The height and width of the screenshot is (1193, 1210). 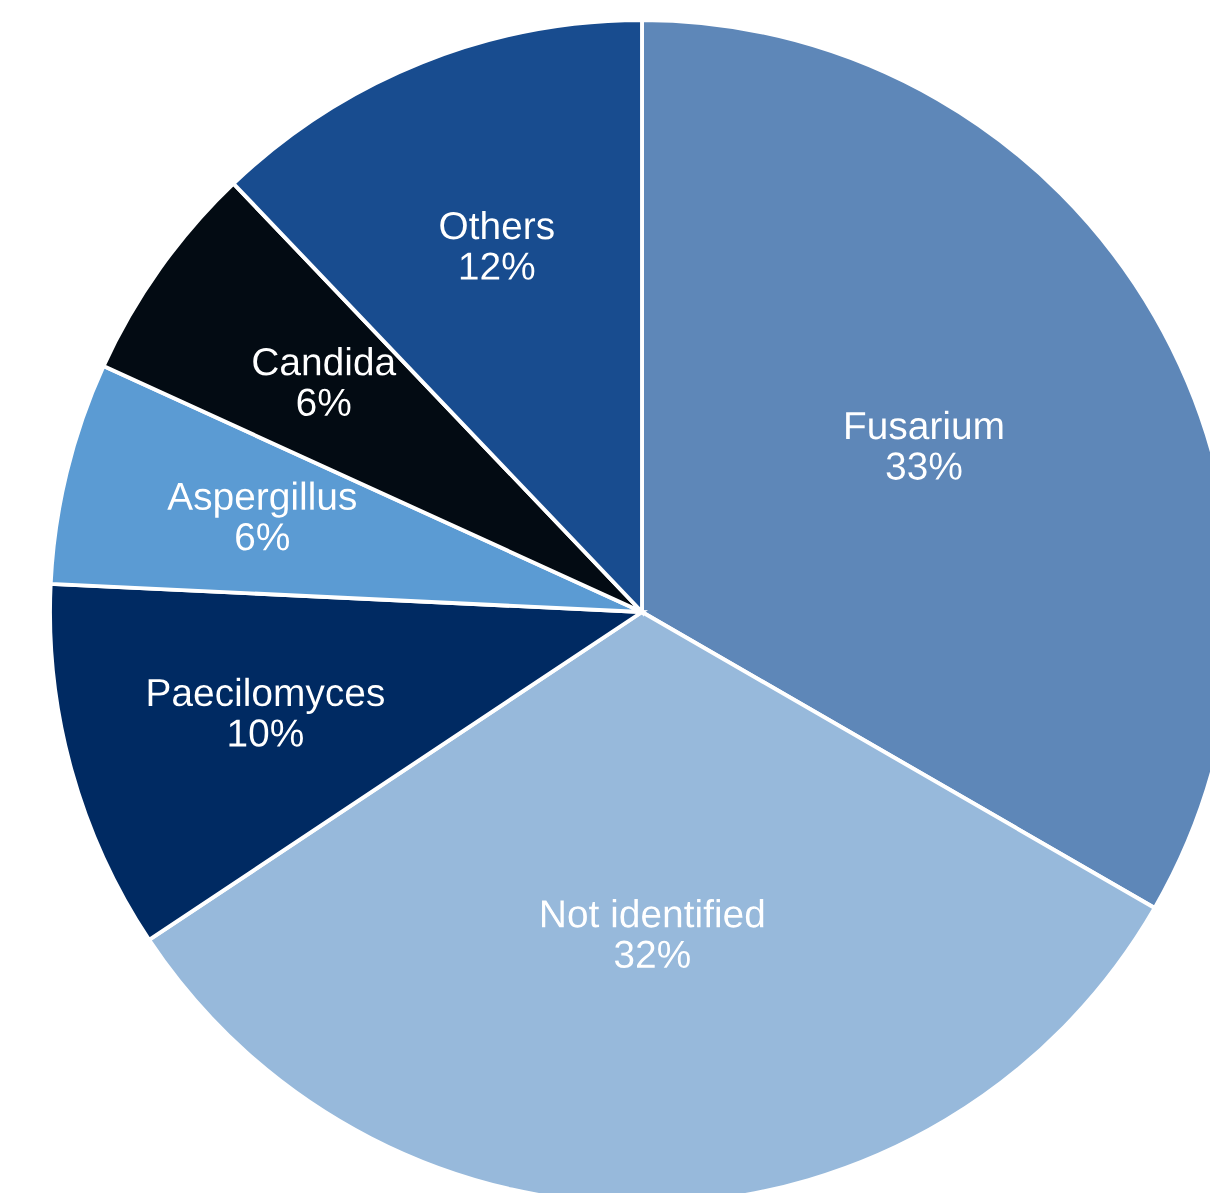 I want to click on slice-label: Not identified, so click(x=653, y=913).